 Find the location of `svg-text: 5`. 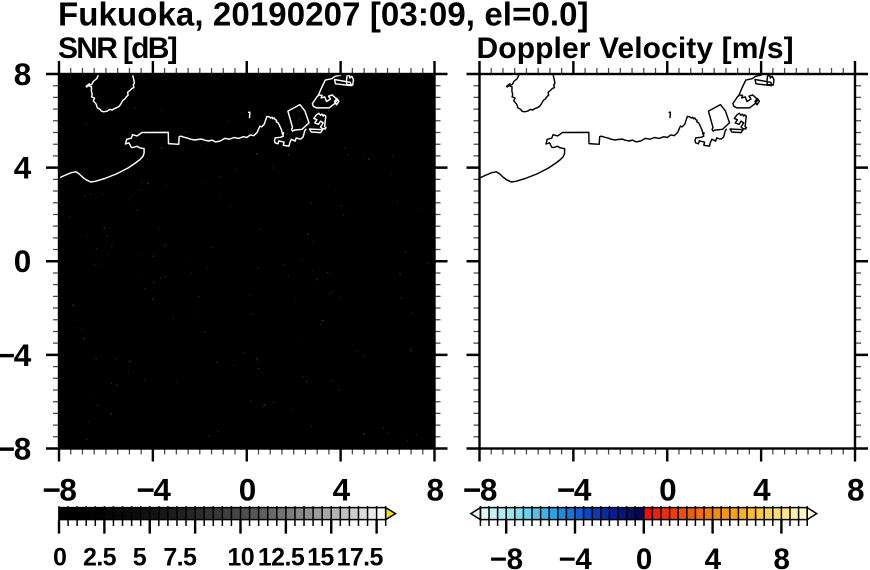

svg-text: 5 is located at coordinates (140, 557).